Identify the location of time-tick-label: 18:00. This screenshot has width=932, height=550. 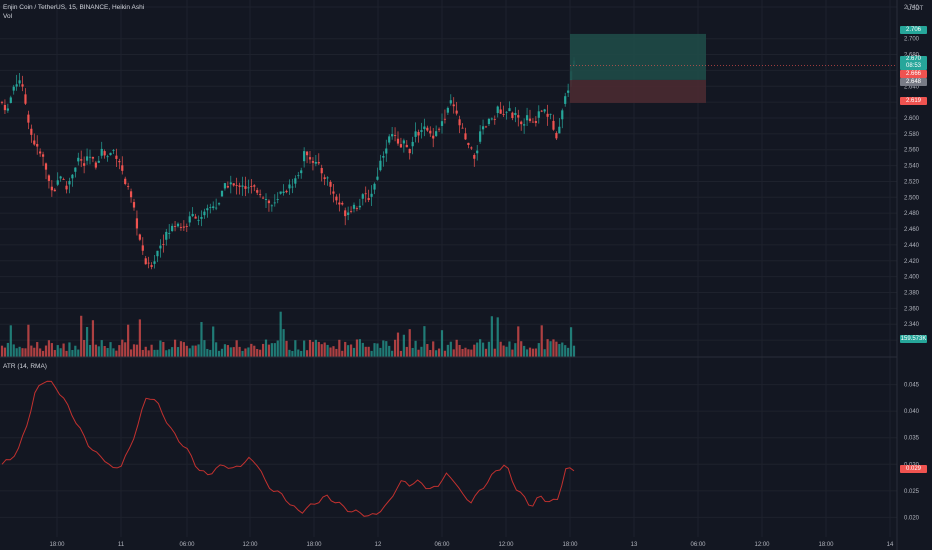
(570, 545).